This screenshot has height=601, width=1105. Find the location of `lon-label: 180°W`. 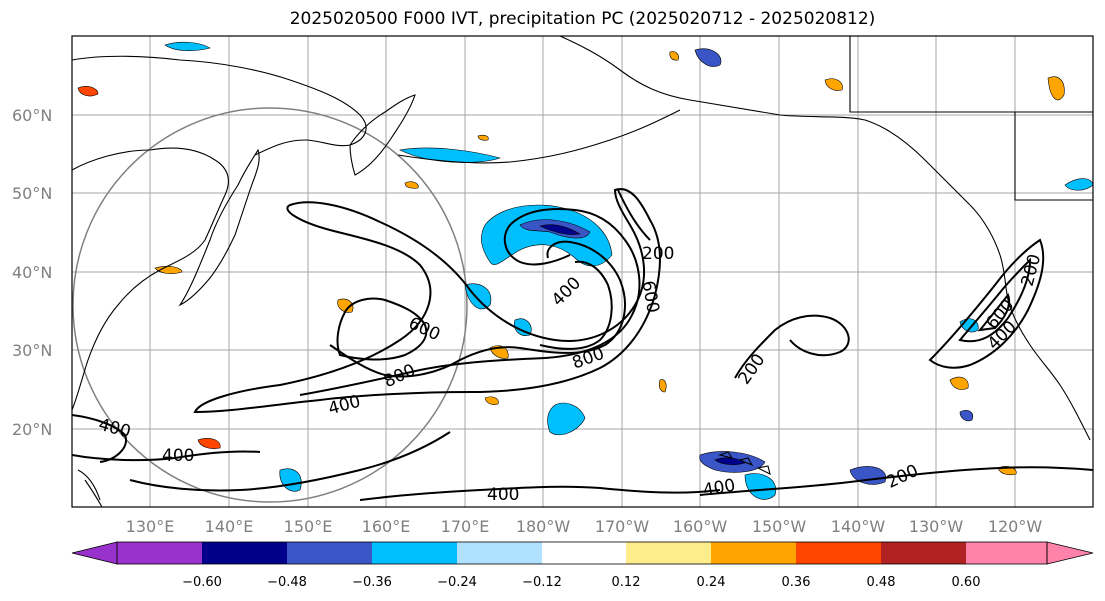

lon-label: 180°W is located at coordinates (543, 526).